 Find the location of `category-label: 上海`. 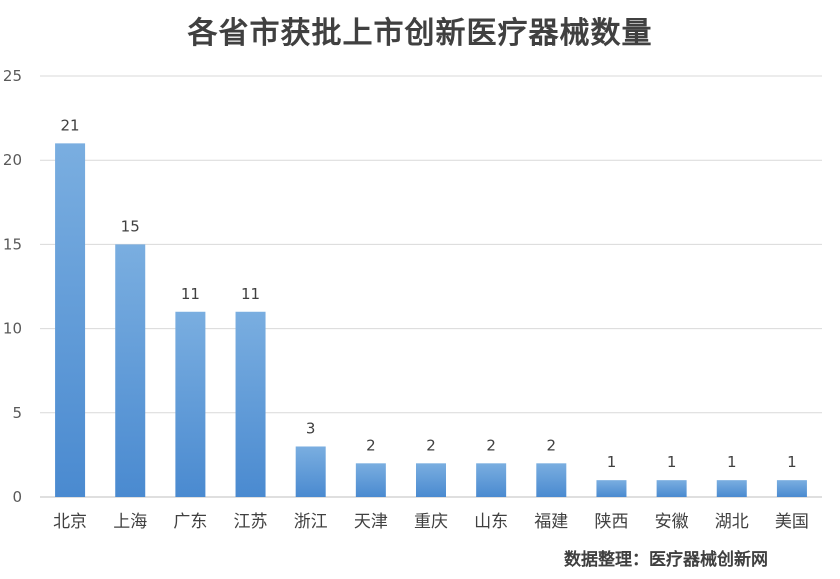

category-label: 上海 is located at coordinates (130, 522).